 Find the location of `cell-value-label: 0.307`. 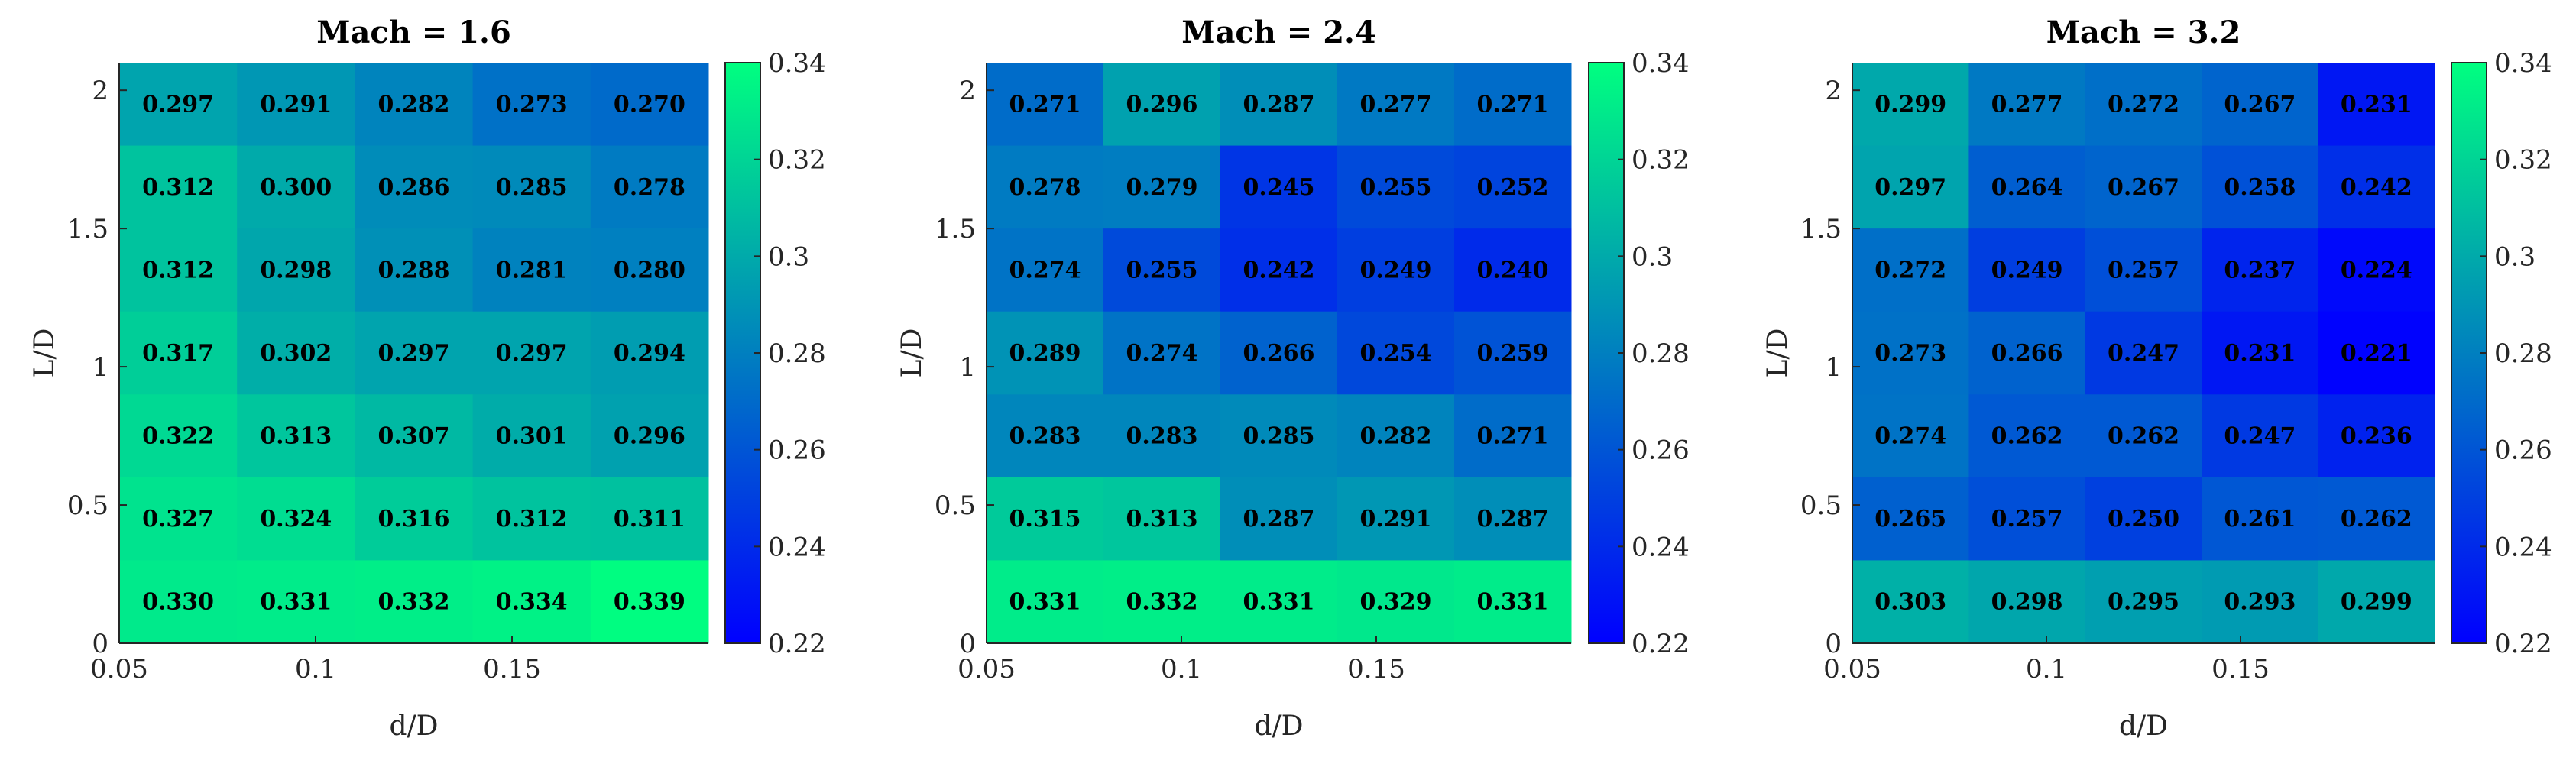

cell-value-label: 0.307 is located at coordinates (414, 437).